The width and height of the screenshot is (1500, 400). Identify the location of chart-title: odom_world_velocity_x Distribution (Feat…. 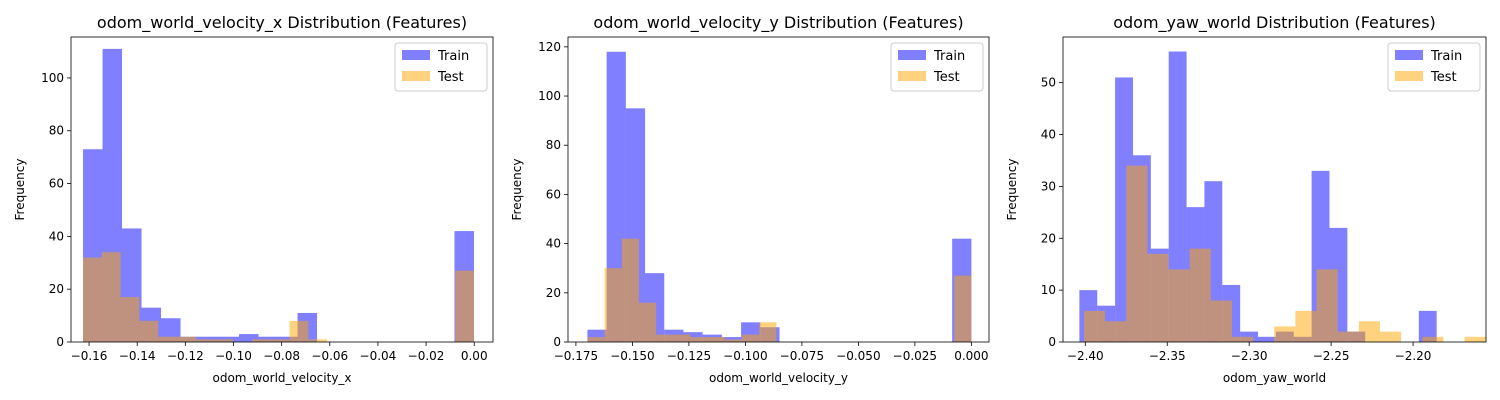
(282, 23).